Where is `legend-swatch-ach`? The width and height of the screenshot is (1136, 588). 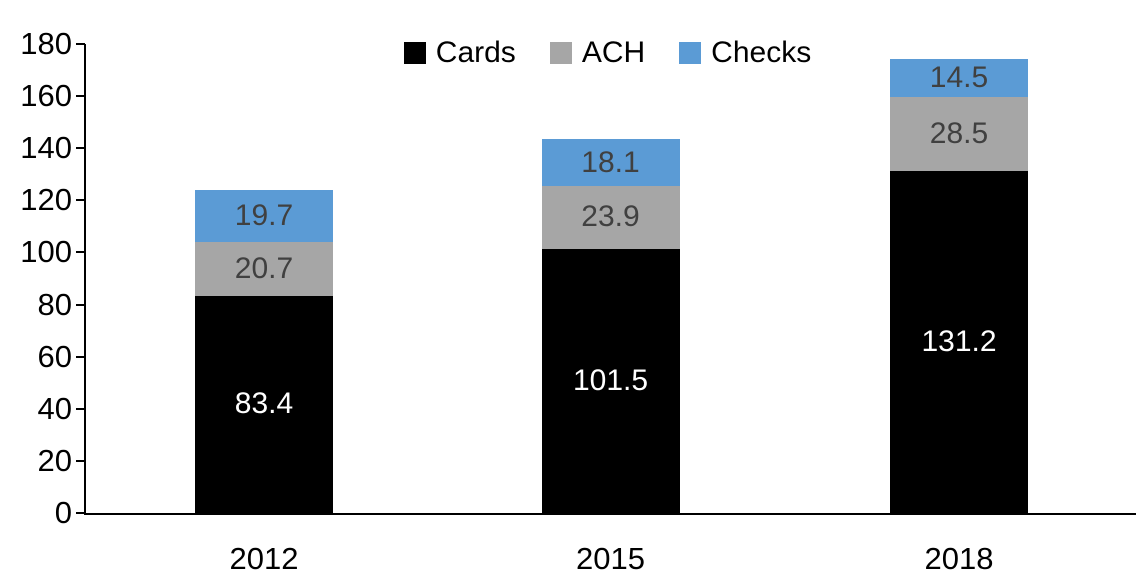 legend-swatch-ach is located at coordinates (560, 53).